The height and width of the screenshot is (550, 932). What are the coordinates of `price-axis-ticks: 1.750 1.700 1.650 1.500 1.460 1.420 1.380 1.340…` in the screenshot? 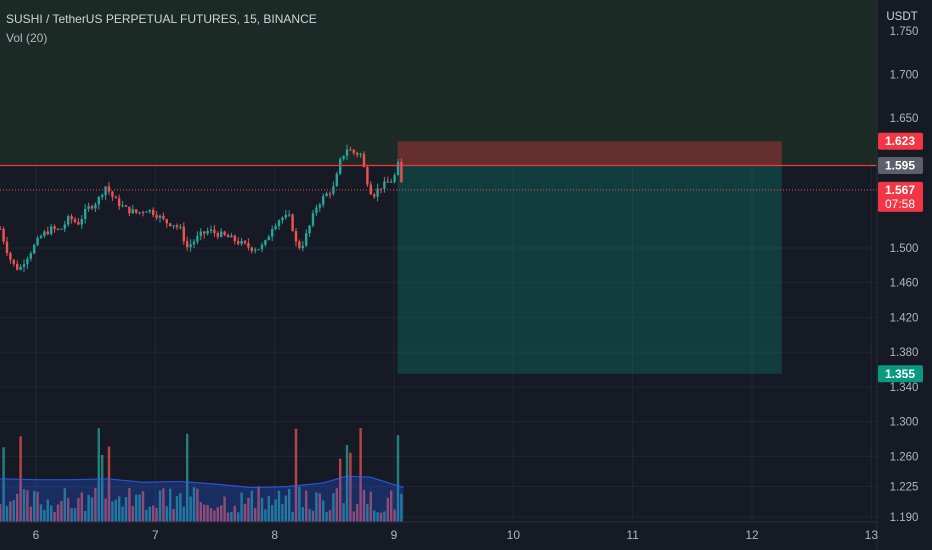 It's located at (902, 267).